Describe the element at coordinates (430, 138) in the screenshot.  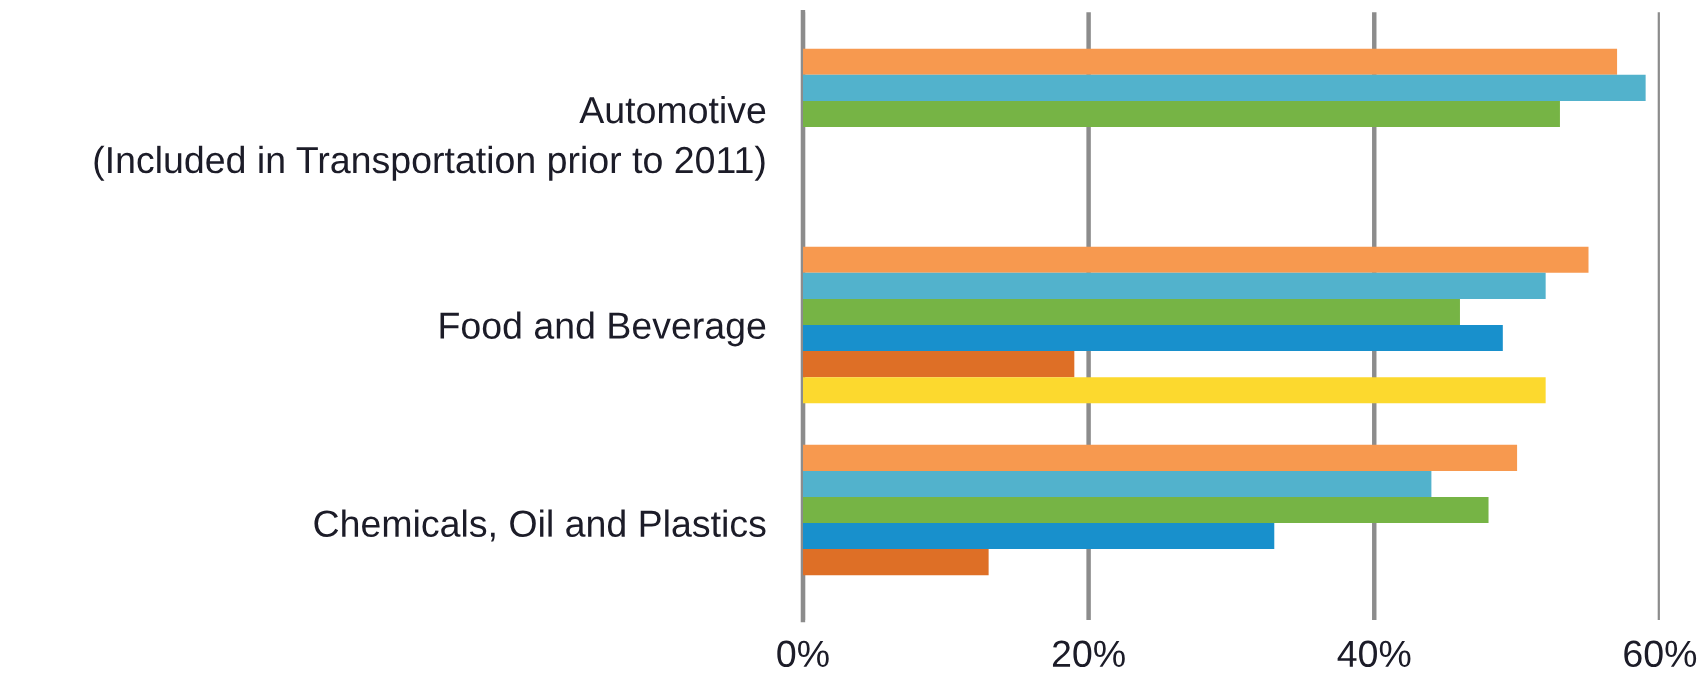
I see `y-tick-label: Automotive (Included in Transportation prior to 2011)` at that location.